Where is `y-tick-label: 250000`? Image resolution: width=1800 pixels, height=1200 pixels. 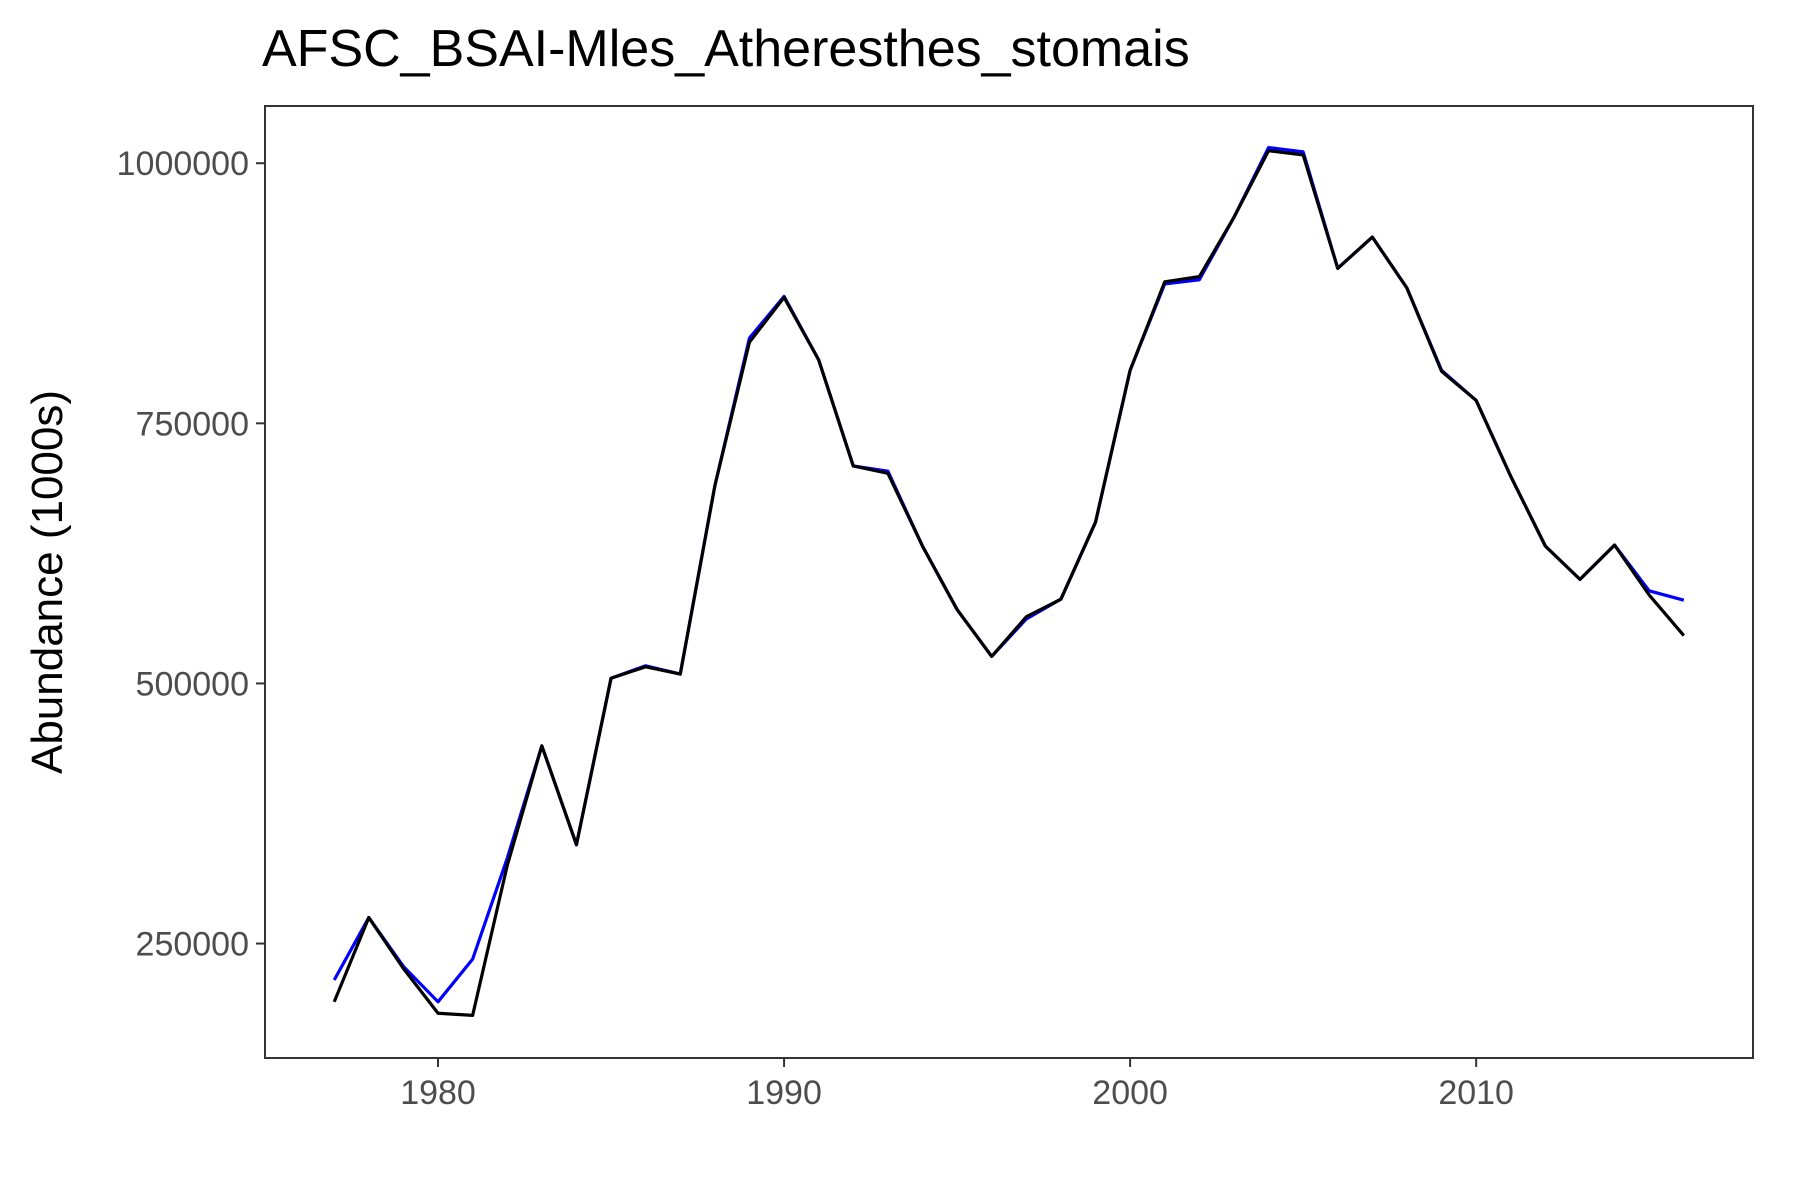
y-tick-label: 250000 is located at coordinates (192, 945).